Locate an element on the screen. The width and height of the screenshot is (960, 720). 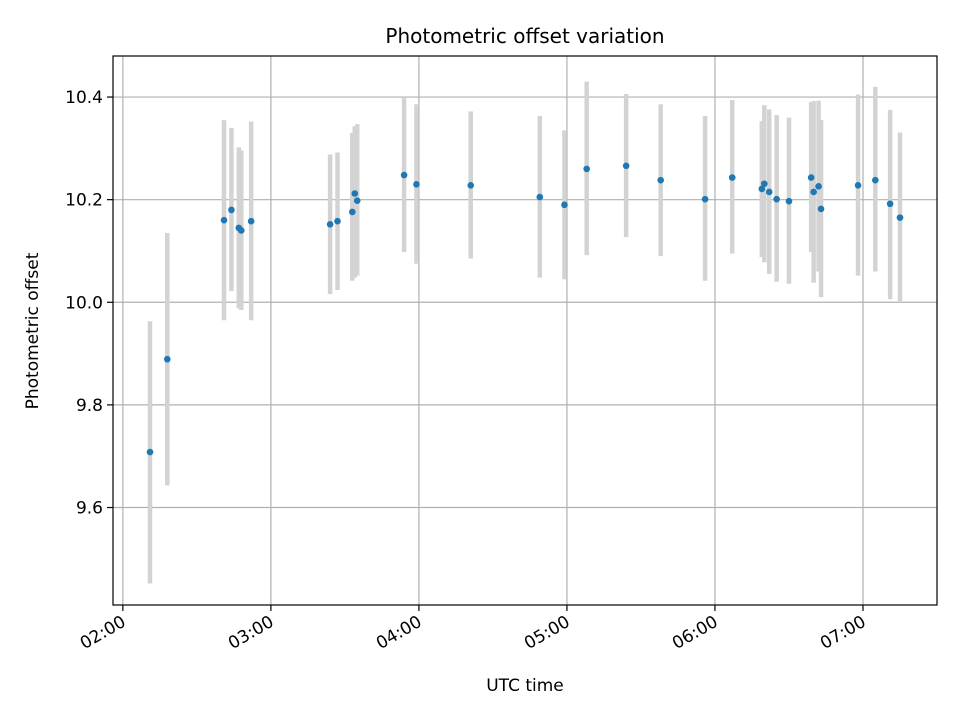
x-tick-label: 07:00 is located at coordinates (843, 633).